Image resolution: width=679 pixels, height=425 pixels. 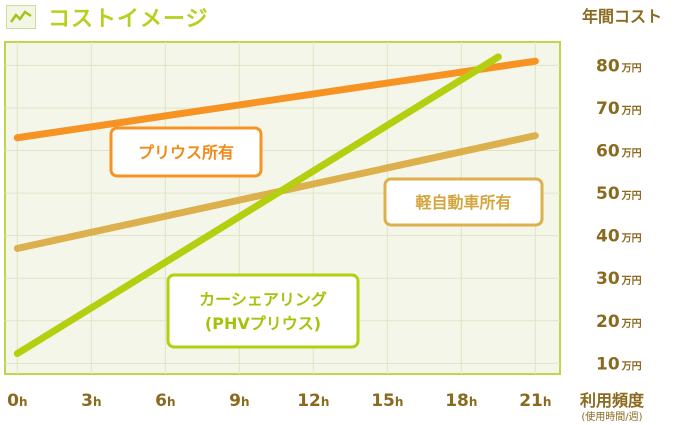 What do you see at coordinates (165, 401) in the screenshot?
I see `x-tick-label: 6h` at bounding box center [165, 401].